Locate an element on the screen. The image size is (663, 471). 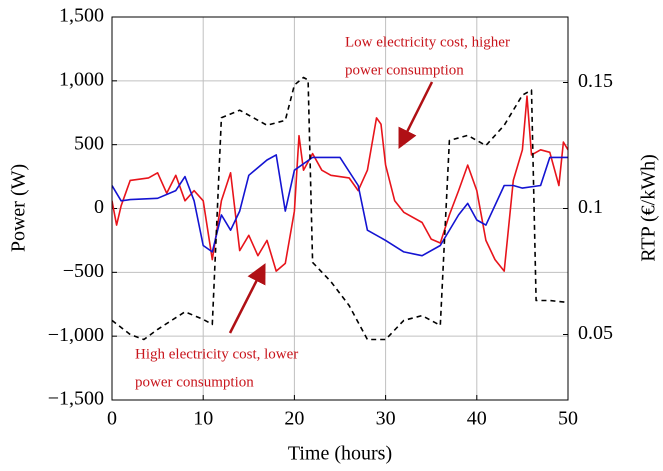
y-tick-label: 1,000 is located at coordinates (81, 79).